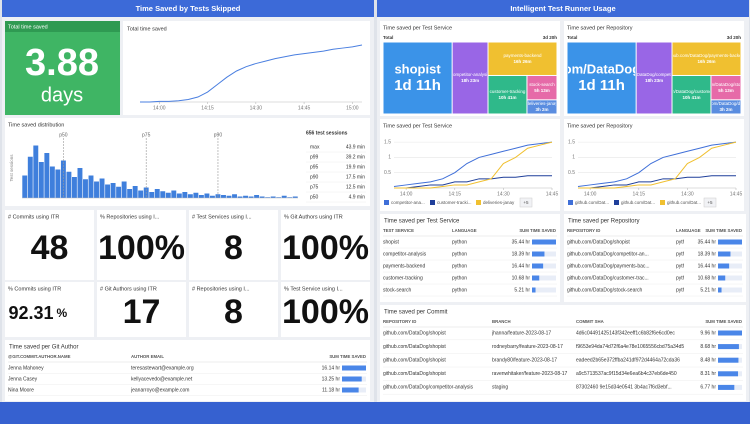  Describe the element at coordinates (233, 248) in the screenshot. I see `kpi-value: 8` at that location.